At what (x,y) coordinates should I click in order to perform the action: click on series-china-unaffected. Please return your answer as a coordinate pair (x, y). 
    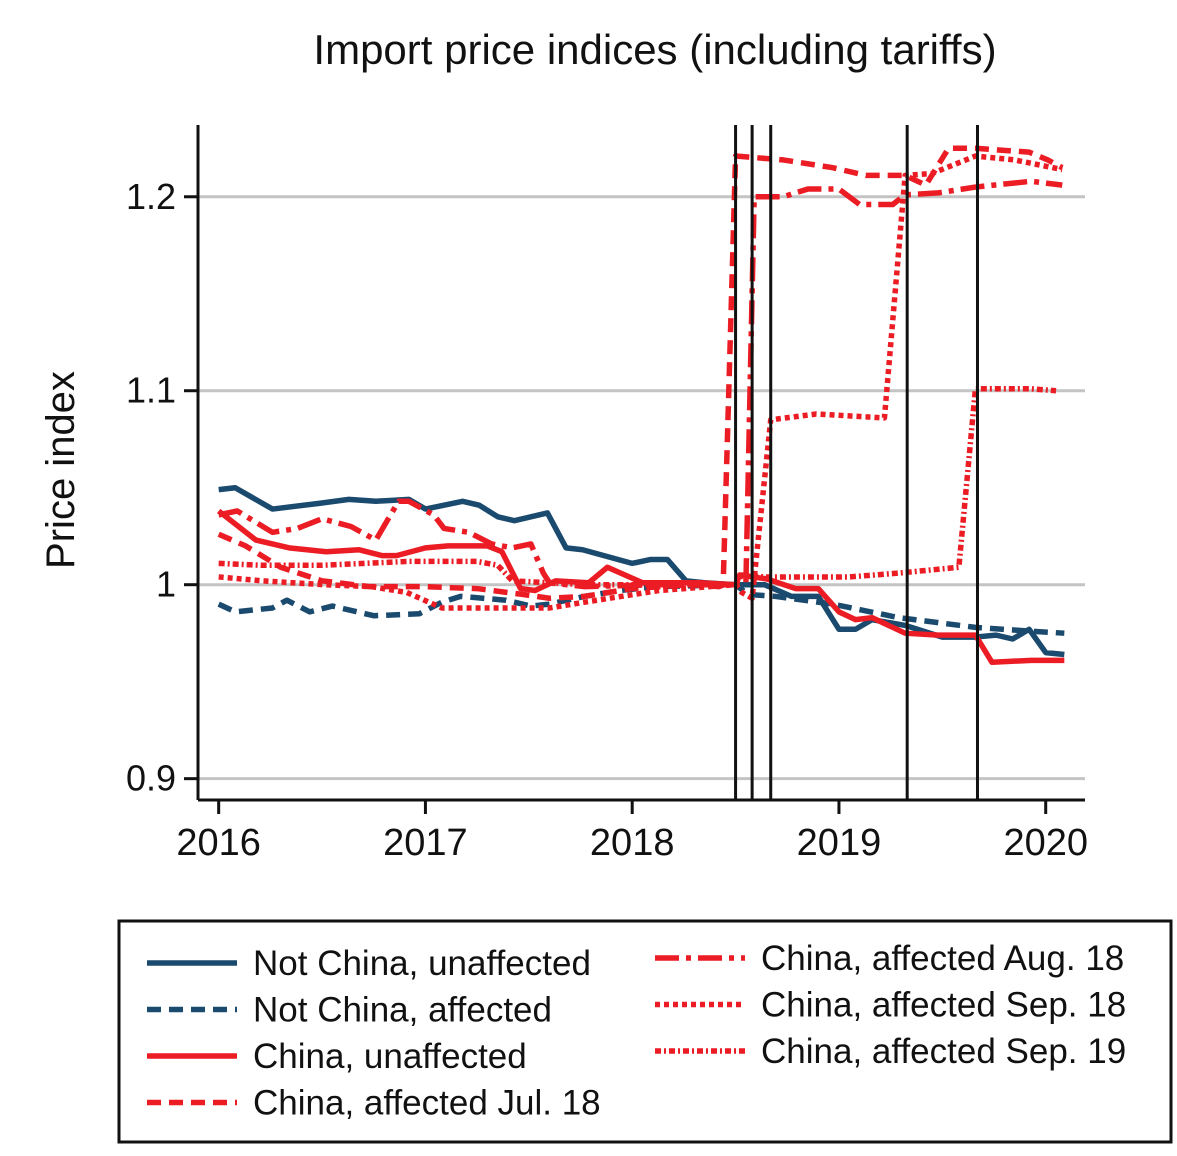
    Looking at the image, I should click on (640, 587).